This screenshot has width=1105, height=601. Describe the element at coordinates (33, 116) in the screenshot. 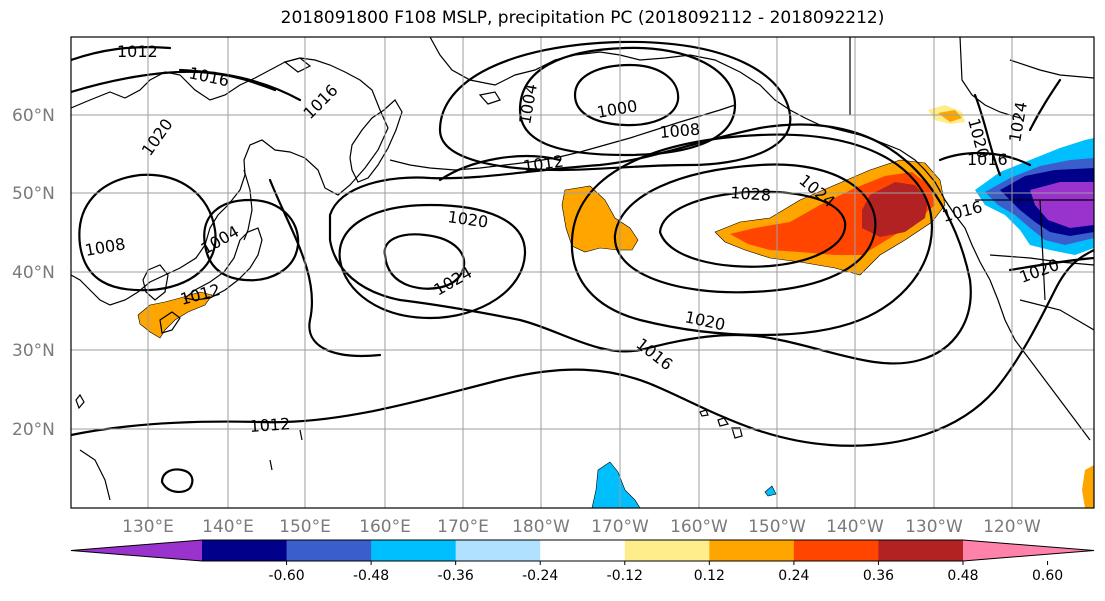

I see `lat-label: 60°N` at that location.